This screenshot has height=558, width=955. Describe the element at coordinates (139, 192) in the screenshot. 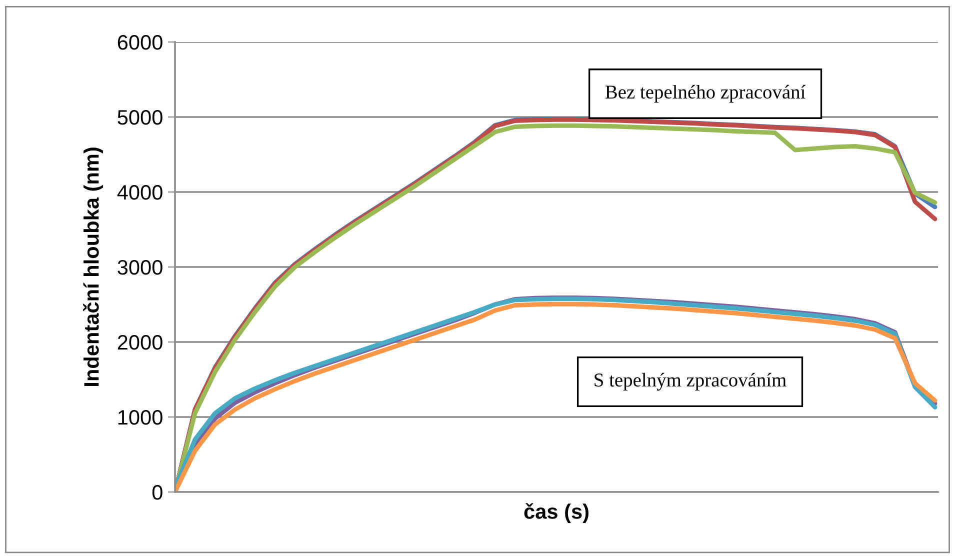

I see `y-tick-label: 4000` at that location.